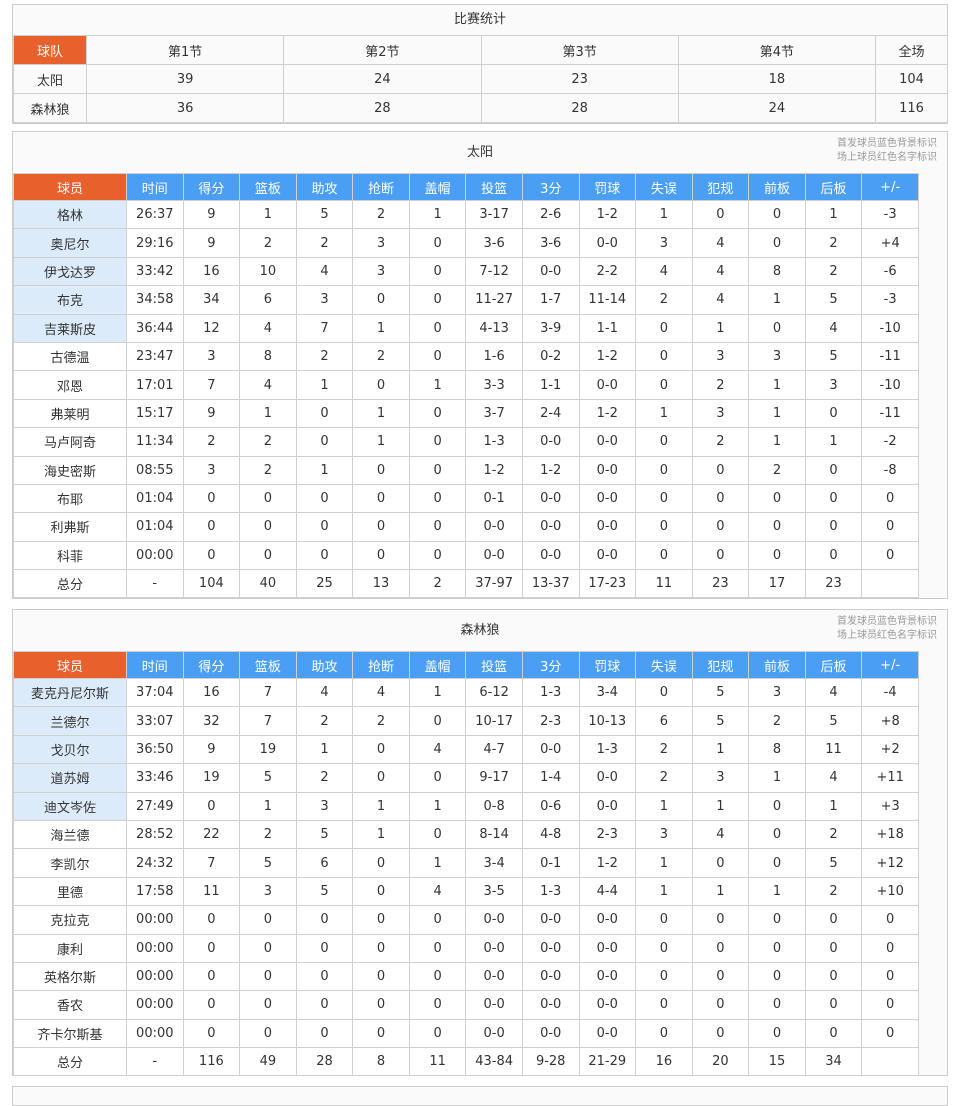 The width and height of the screenshot is (960, 1106). What do you see at coordinates (466, 328) in the screenshot?
I see `player-row: 吉莱斯皮 36:44 12 4 7 1 0 4-13 3-9 1-1 0 1 0 4 -10` at bounding box center [466, 328].